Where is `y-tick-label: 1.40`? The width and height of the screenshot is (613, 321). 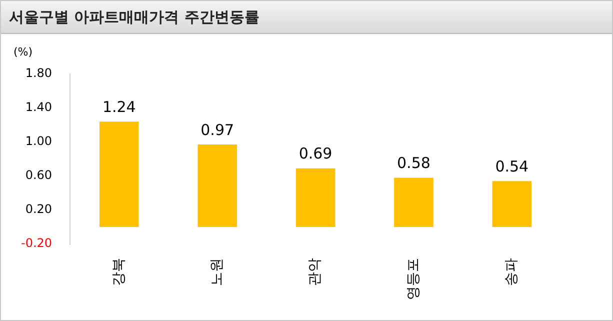 y-tick-label: 1.40 is located at coordinates (38, 107).